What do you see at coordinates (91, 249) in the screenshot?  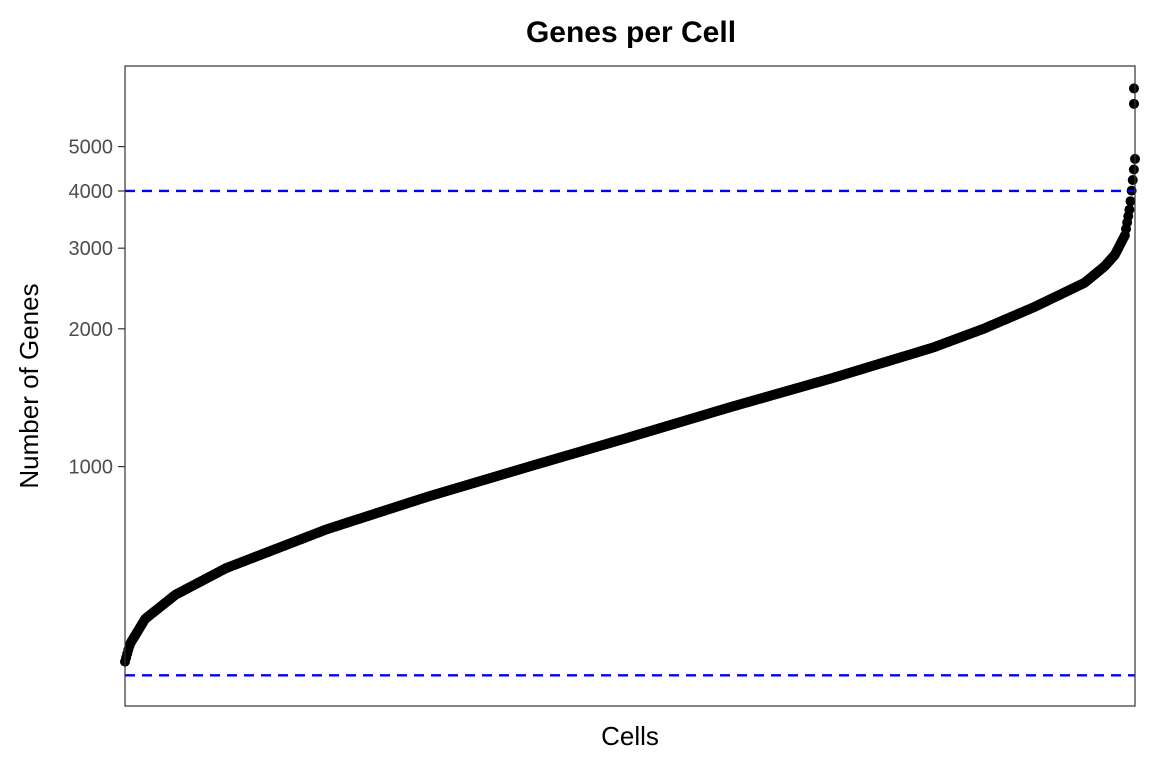 I see `y-tick-label: 3000` at bounding box center [91, 249].